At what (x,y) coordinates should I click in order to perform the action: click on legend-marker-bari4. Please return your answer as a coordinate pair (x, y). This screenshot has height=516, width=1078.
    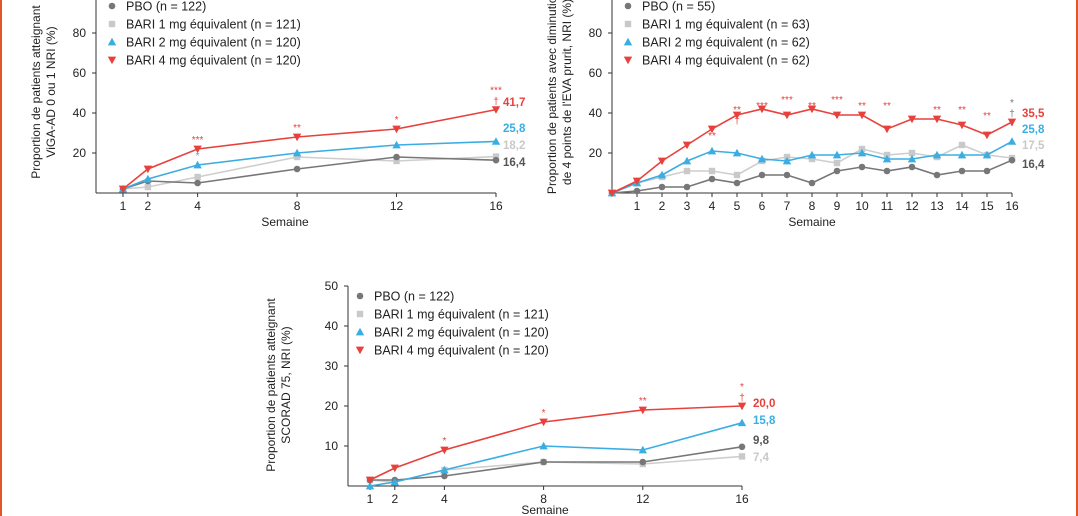
    Looking at the image, I should click on (628, 60).